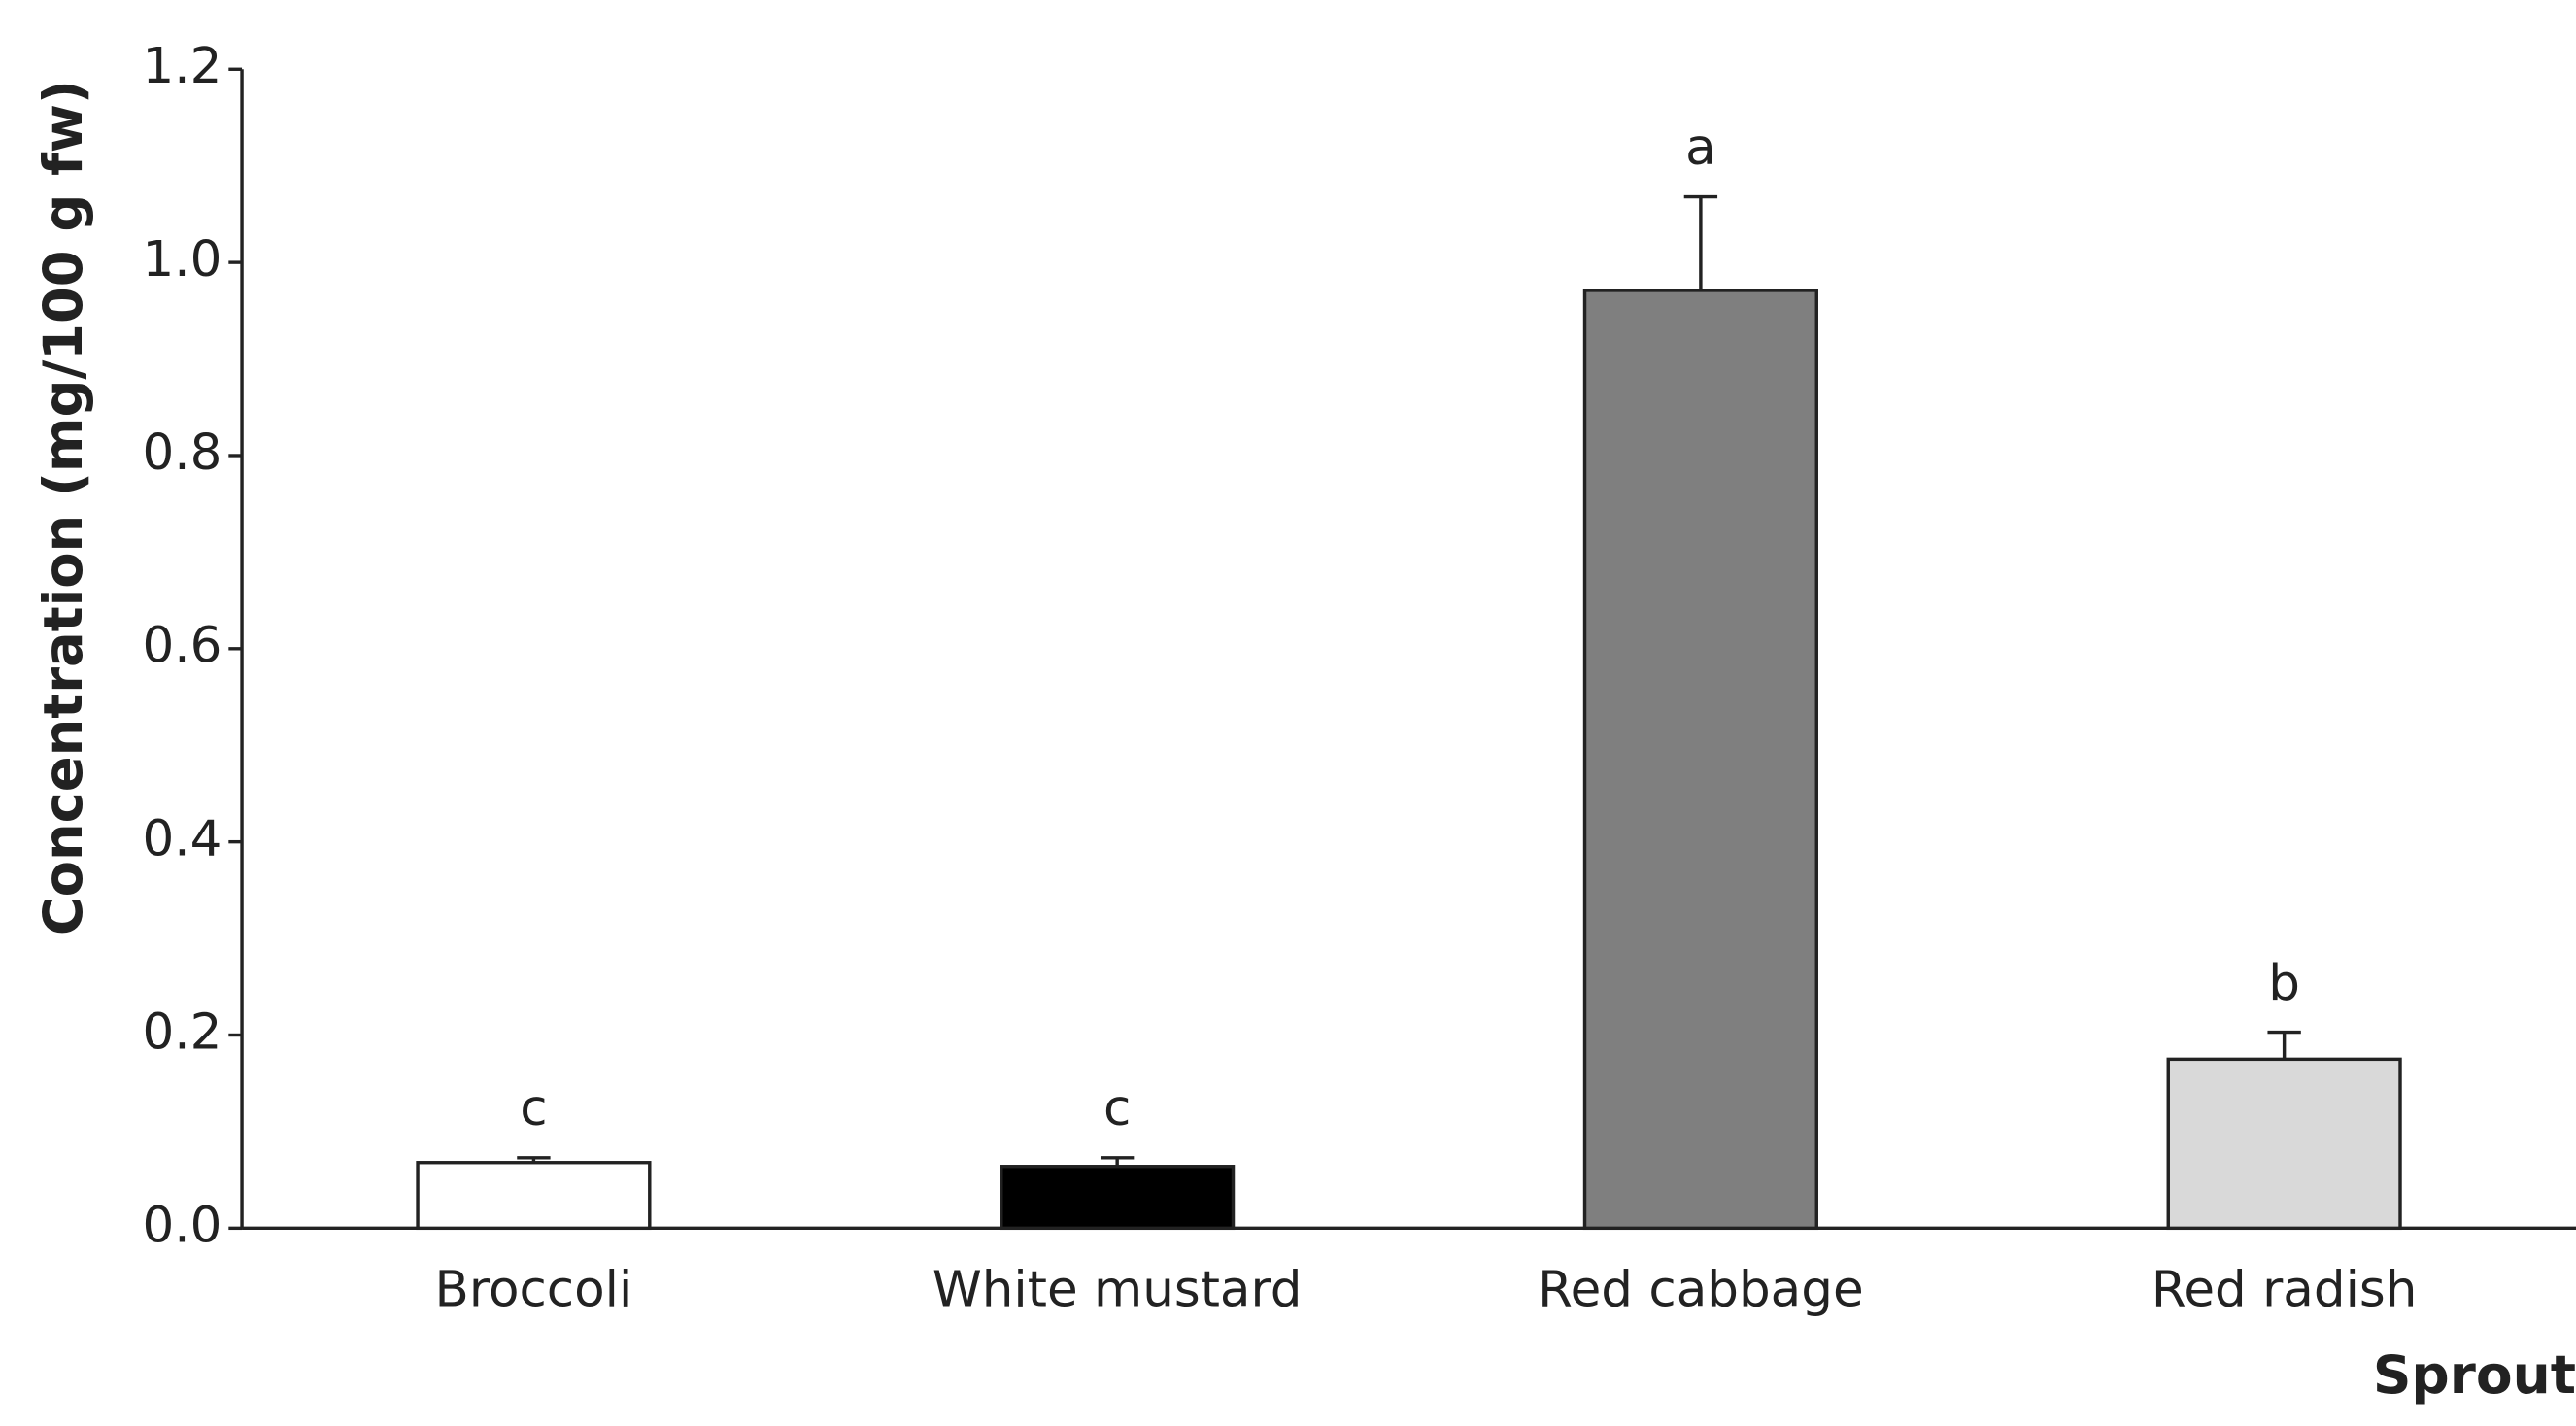 The height and width of the screenshot is (1426, 2576). Describe the element at coordinates (1701, 1290) in the screenshot. I see `x-tick-label: Red cabbage` at that location.